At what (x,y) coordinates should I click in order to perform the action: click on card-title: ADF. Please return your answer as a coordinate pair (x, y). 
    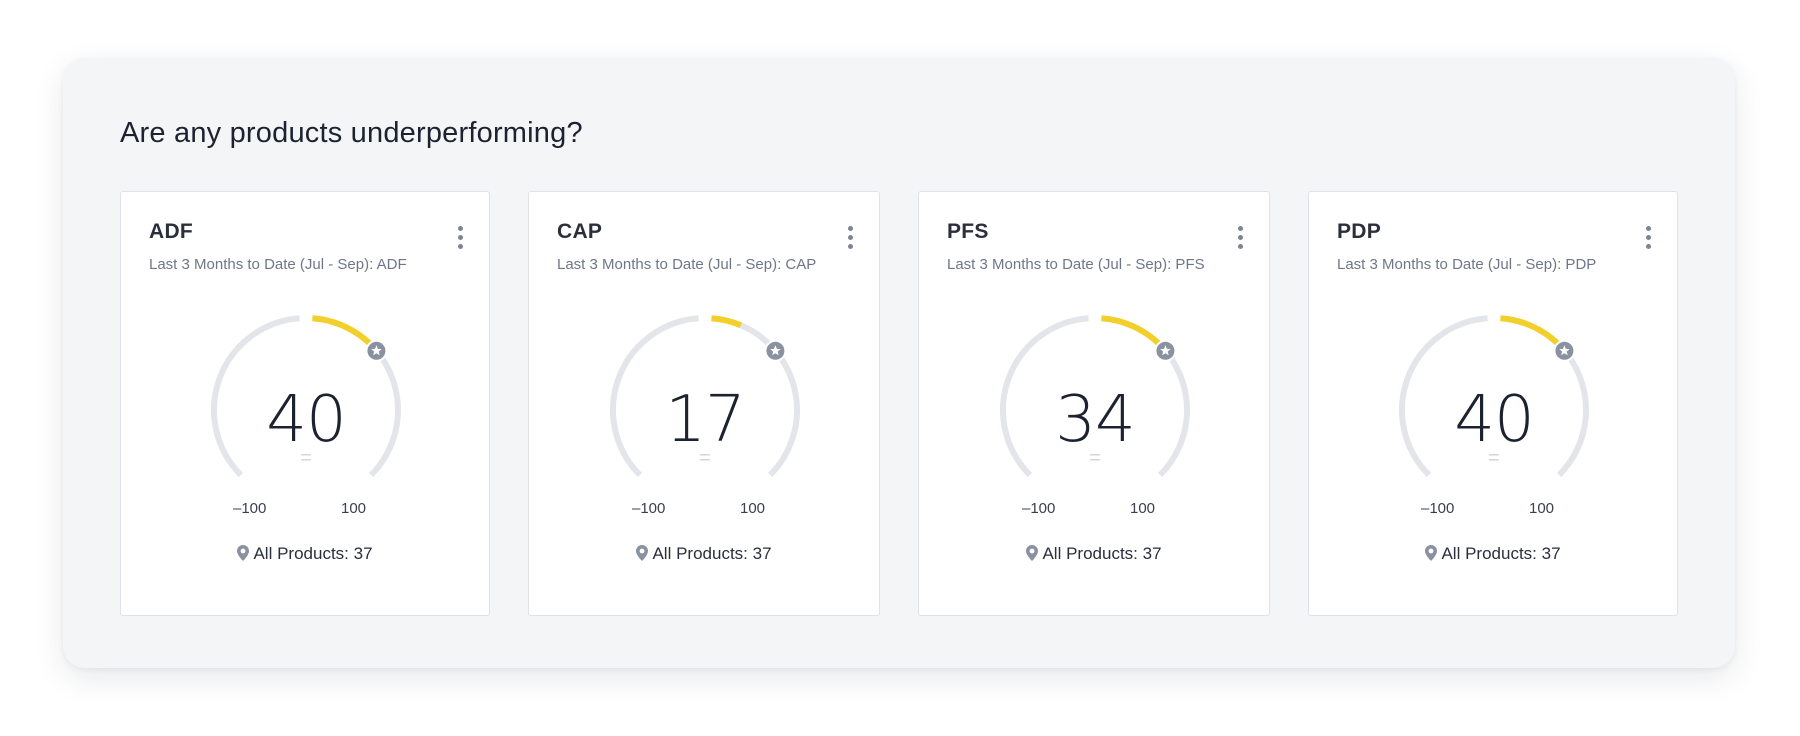
    Looking at the image, I should click on (171, 231).